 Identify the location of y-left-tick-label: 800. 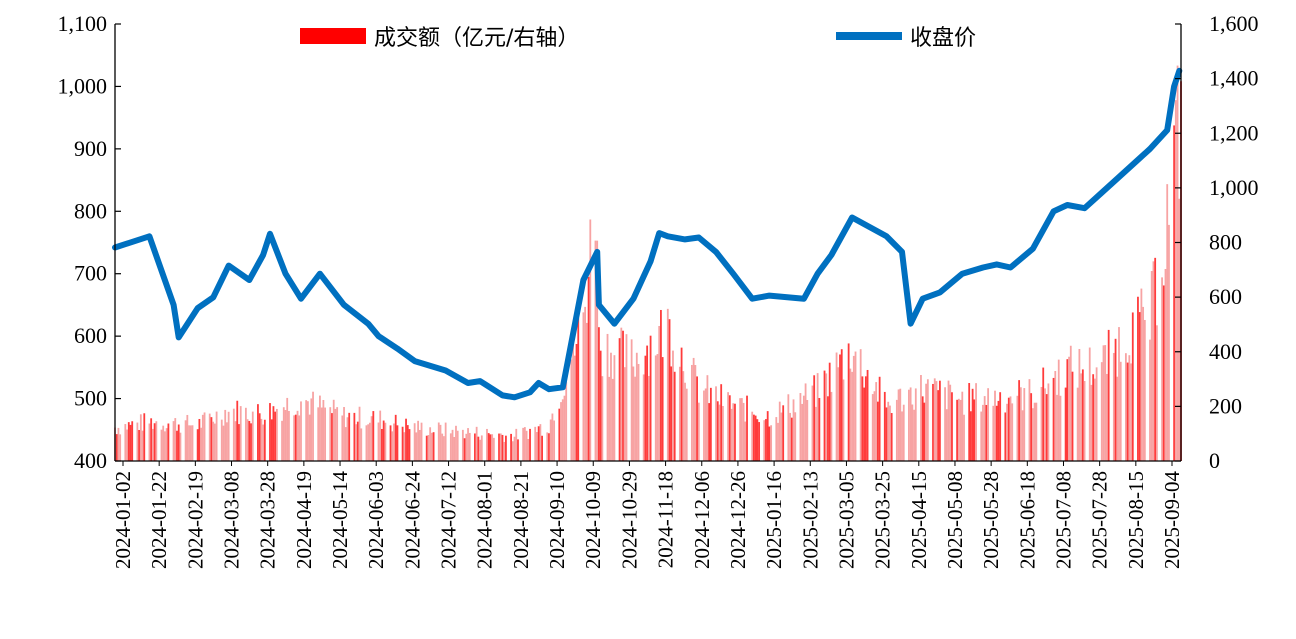
(90, 210).